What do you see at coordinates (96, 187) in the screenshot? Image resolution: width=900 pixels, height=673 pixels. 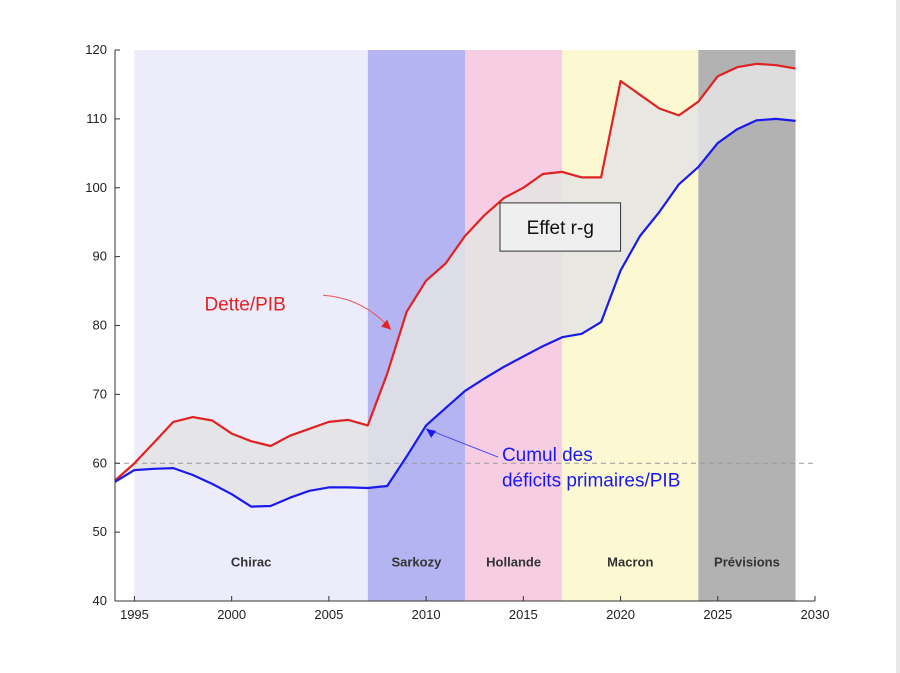 I see `y-tick-label: 100` at bounding box center [96, 187].